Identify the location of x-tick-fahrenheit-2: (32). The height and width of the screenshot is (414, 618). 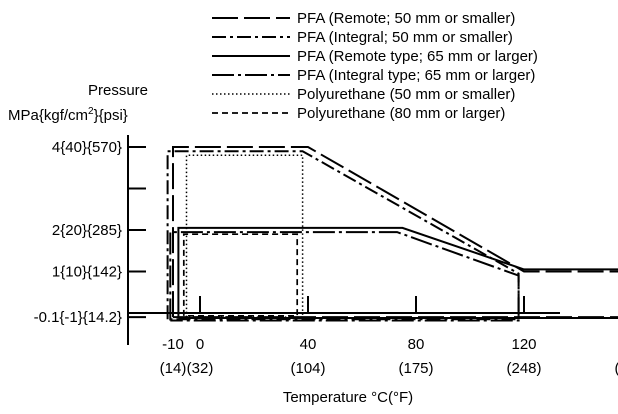
(200, 368).